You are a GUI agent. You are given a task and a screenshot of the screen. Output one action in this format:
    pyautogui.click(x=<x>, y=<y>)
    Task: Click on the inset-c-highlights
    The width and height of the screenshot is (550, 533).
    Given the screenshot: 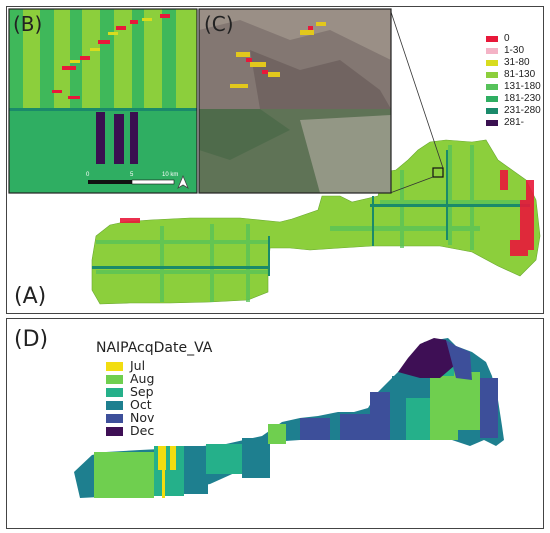 What is the action you would take?
    pyautogui.click(x=278, y=55)
    